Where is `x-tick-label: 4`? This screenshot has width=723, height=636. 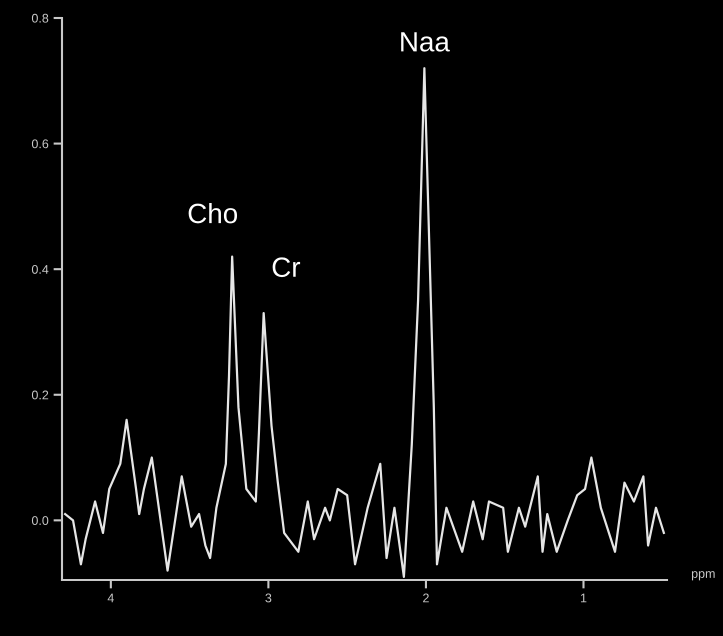 x-tick-label: 4 is located at coordinates (111, 598).